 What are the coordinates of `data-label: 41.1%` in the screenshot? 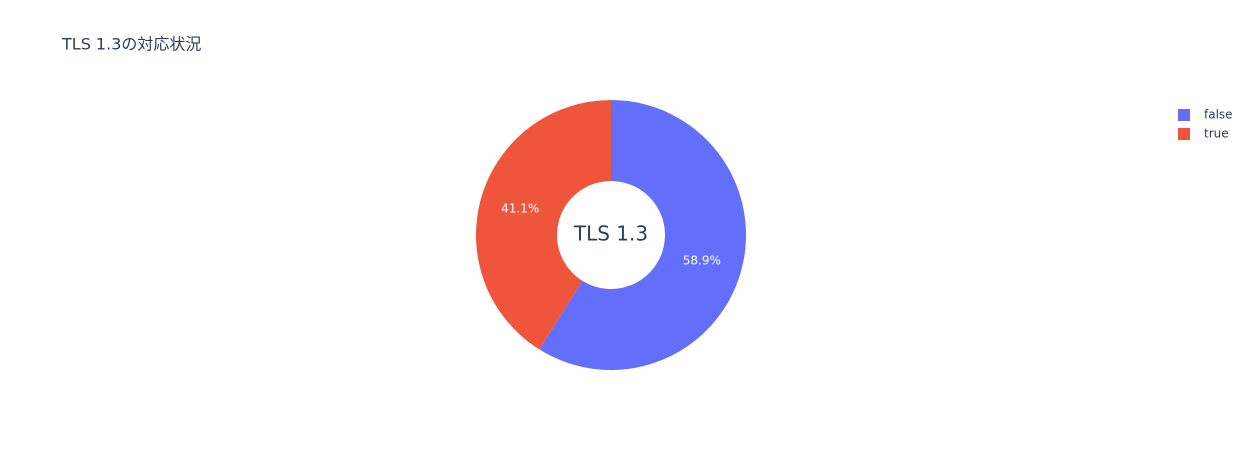 It's located at (520, 208).